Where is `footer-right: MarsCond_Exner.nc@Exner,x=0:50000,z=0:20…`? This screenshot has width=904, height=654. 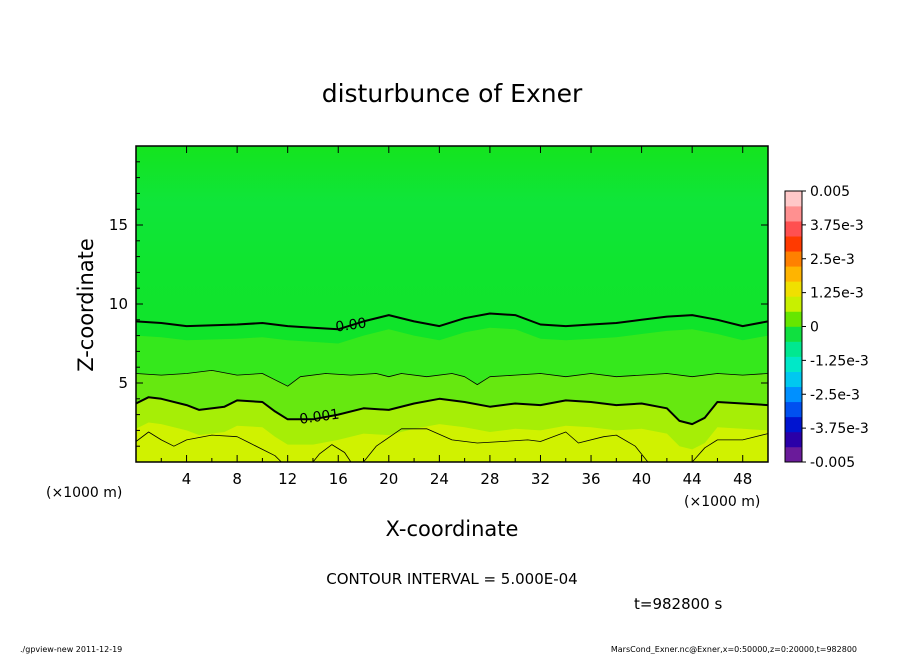 footer-right: MarsCond_Exner.nc@Exner,x=0:50000,z=0:20… is located at coordinates (734, 649).